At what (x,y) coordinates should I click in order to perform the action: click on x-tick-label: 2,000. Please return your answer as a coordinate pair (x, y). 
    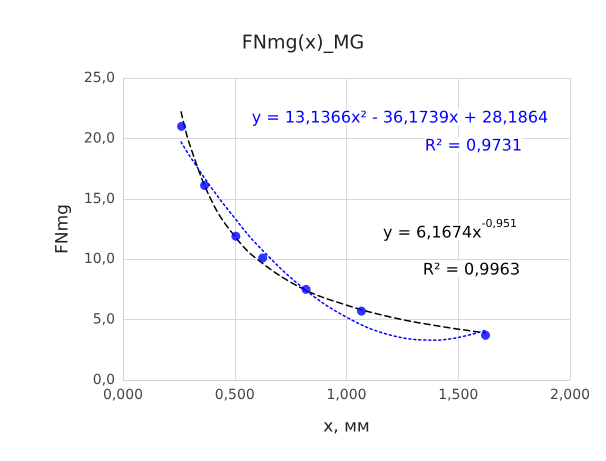
    Looking at the image, I should click on (570, 395).